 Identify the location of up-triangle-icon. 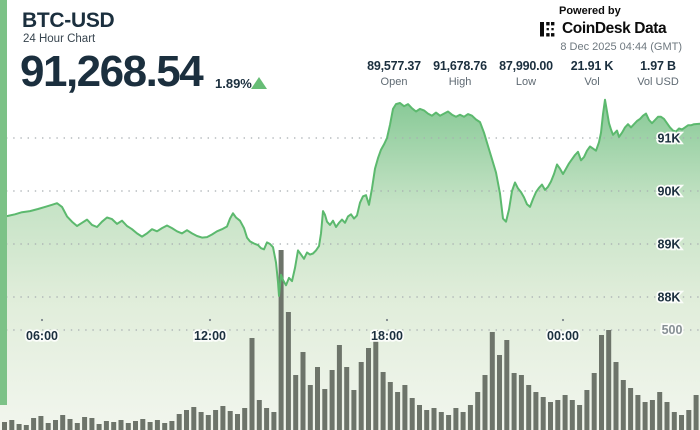
(259, 83).